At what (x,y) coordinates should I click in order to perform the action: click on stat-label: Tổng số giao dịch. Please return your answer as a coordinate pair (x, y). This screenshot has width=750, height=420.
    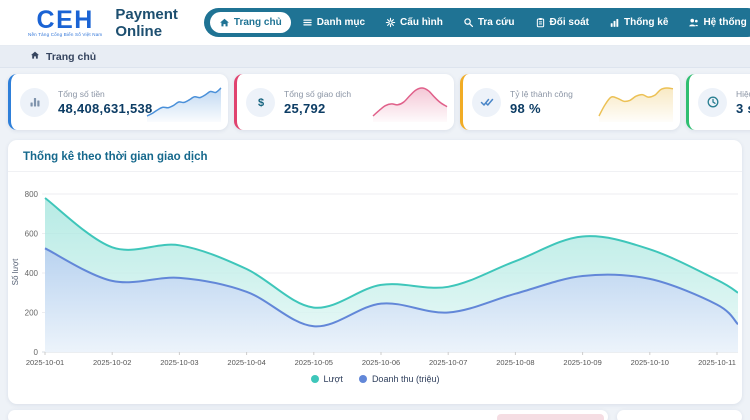
    Looking at the image, I should click on (318, 93).